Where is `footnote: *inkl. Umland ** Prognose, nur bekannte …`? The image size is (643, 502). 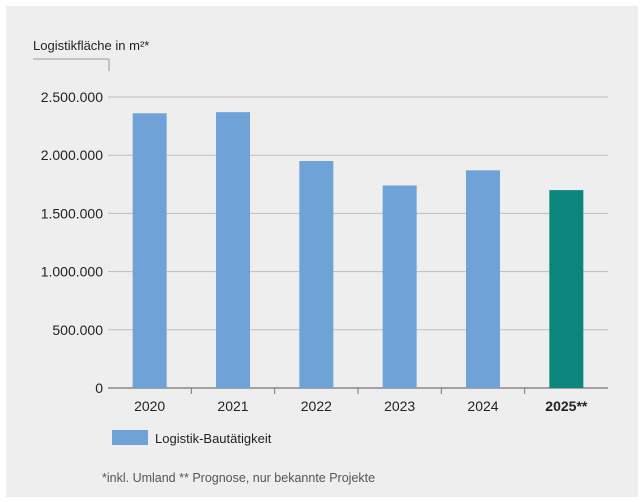
footnote: *inkl. Umland ** Prognose, nur bekannte … is located at coordinates (238, 478).